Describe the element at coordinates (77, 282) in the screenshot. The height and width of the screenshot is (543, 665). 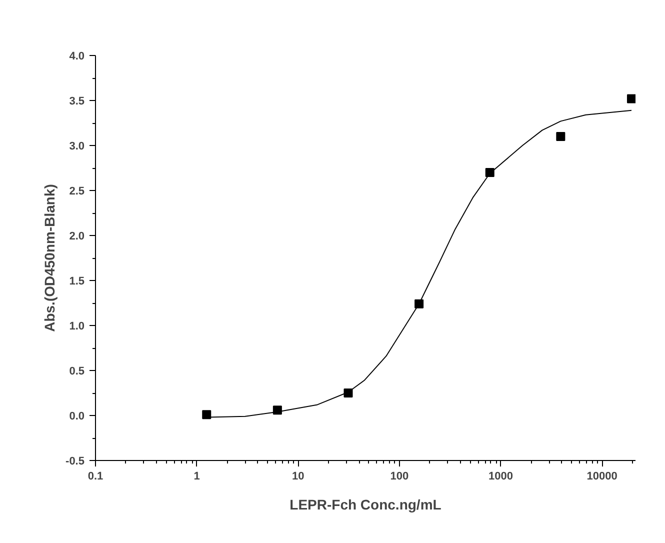
I see `y-tick-label: 1.5` at that location.